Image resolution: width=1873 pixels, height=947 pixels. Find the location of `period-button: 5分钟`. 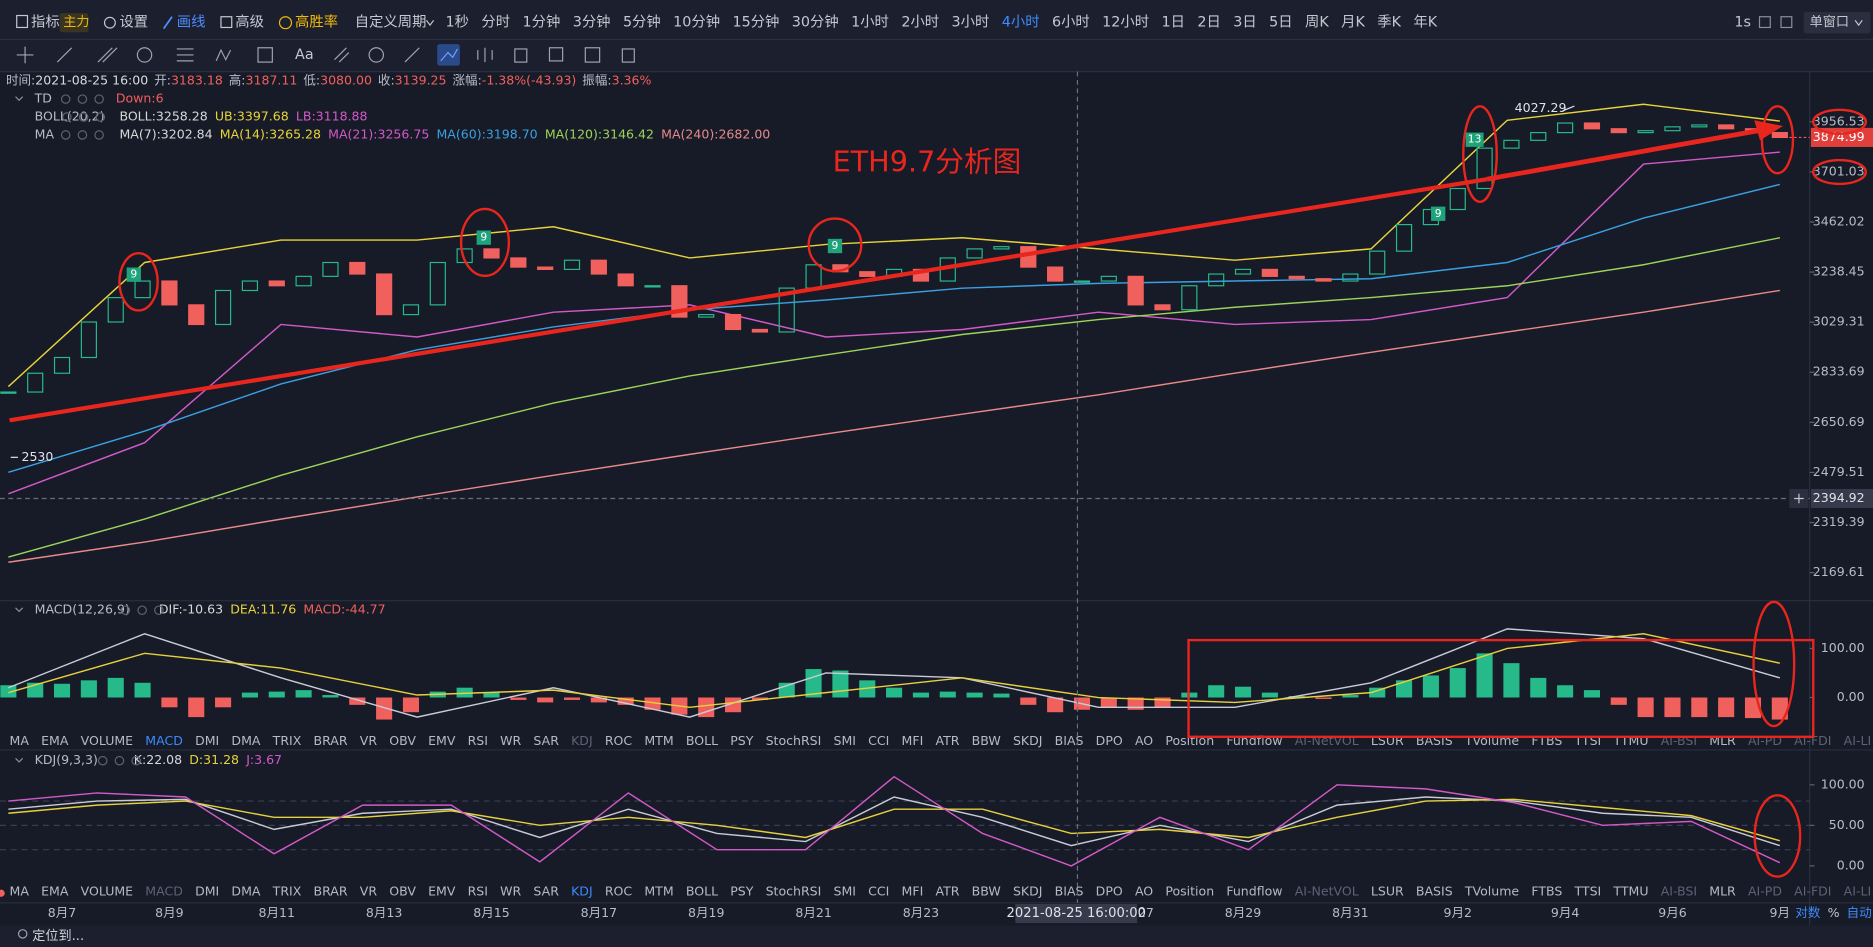

period-button: 5分钟 is located at coordinates (642, 22).